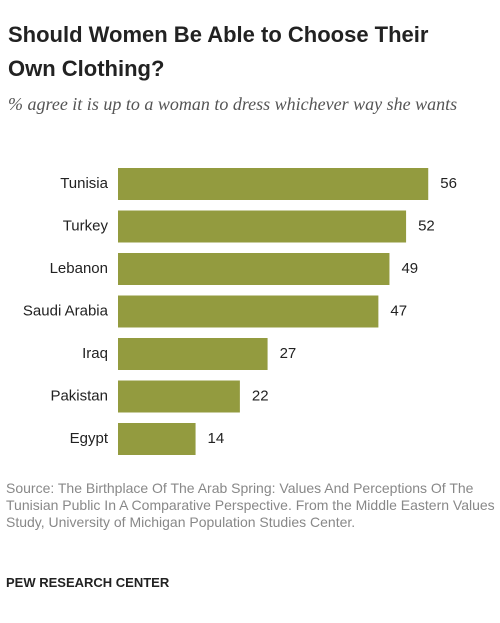 The width and height of the screenshot is (500, 623). I want to click on category-label: Turkey, so click(86, 225).